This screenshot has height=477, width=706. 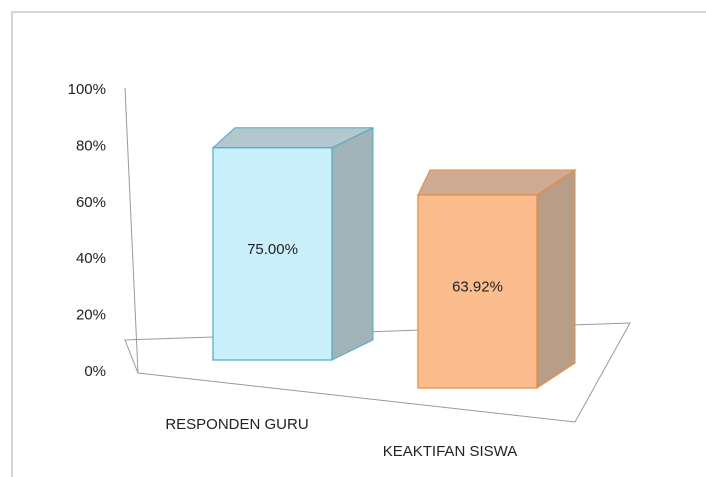 I want to click on y-axis, so click(x=131, y=230).